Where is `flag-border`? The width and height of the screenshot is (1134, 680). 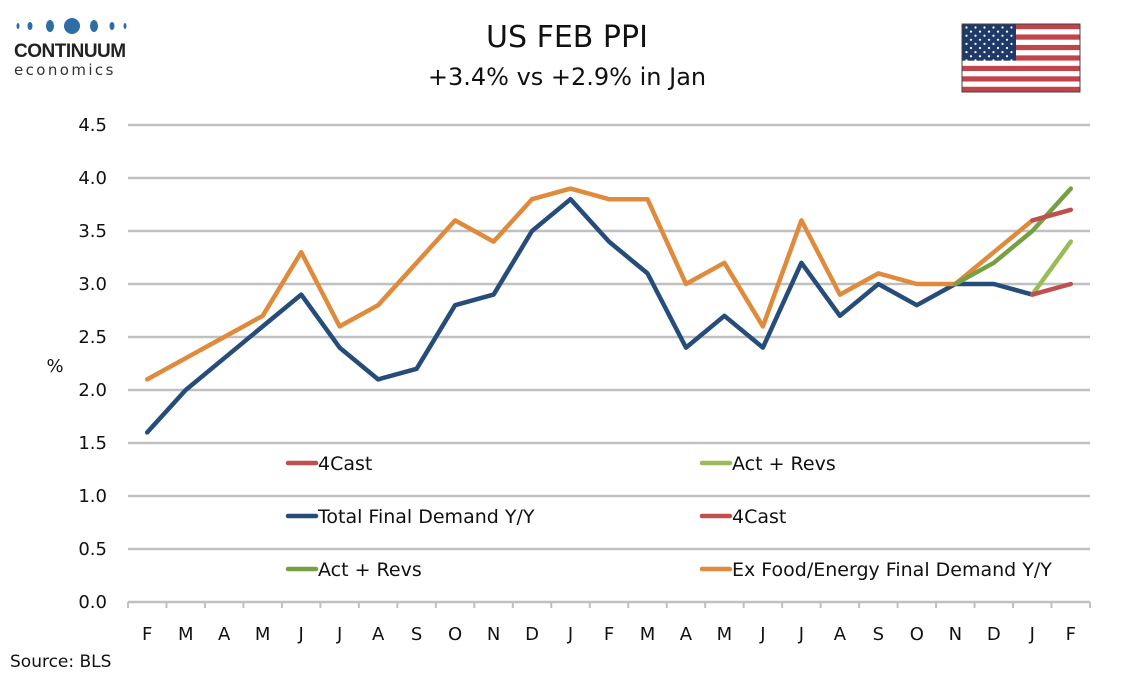
flag-border is located at coordinates (1021, 58).